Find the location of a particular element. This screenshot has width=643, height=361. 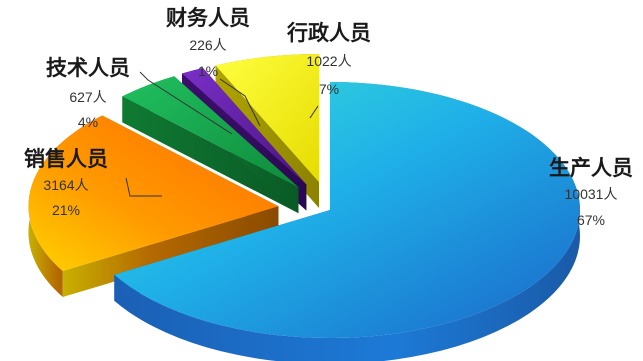

slice-tech is located at coordinates (210, 132).